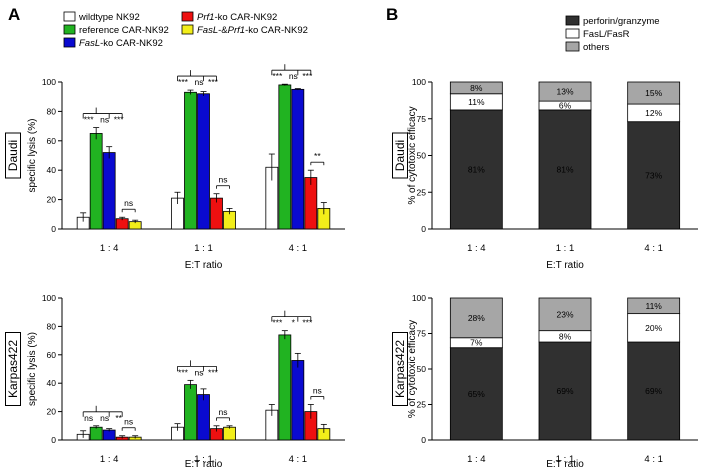  Describe the element at coordinates (298, 459) in the screenshot. I see `x-tick-label-a_karpas-2: 4 : 1` at that location.